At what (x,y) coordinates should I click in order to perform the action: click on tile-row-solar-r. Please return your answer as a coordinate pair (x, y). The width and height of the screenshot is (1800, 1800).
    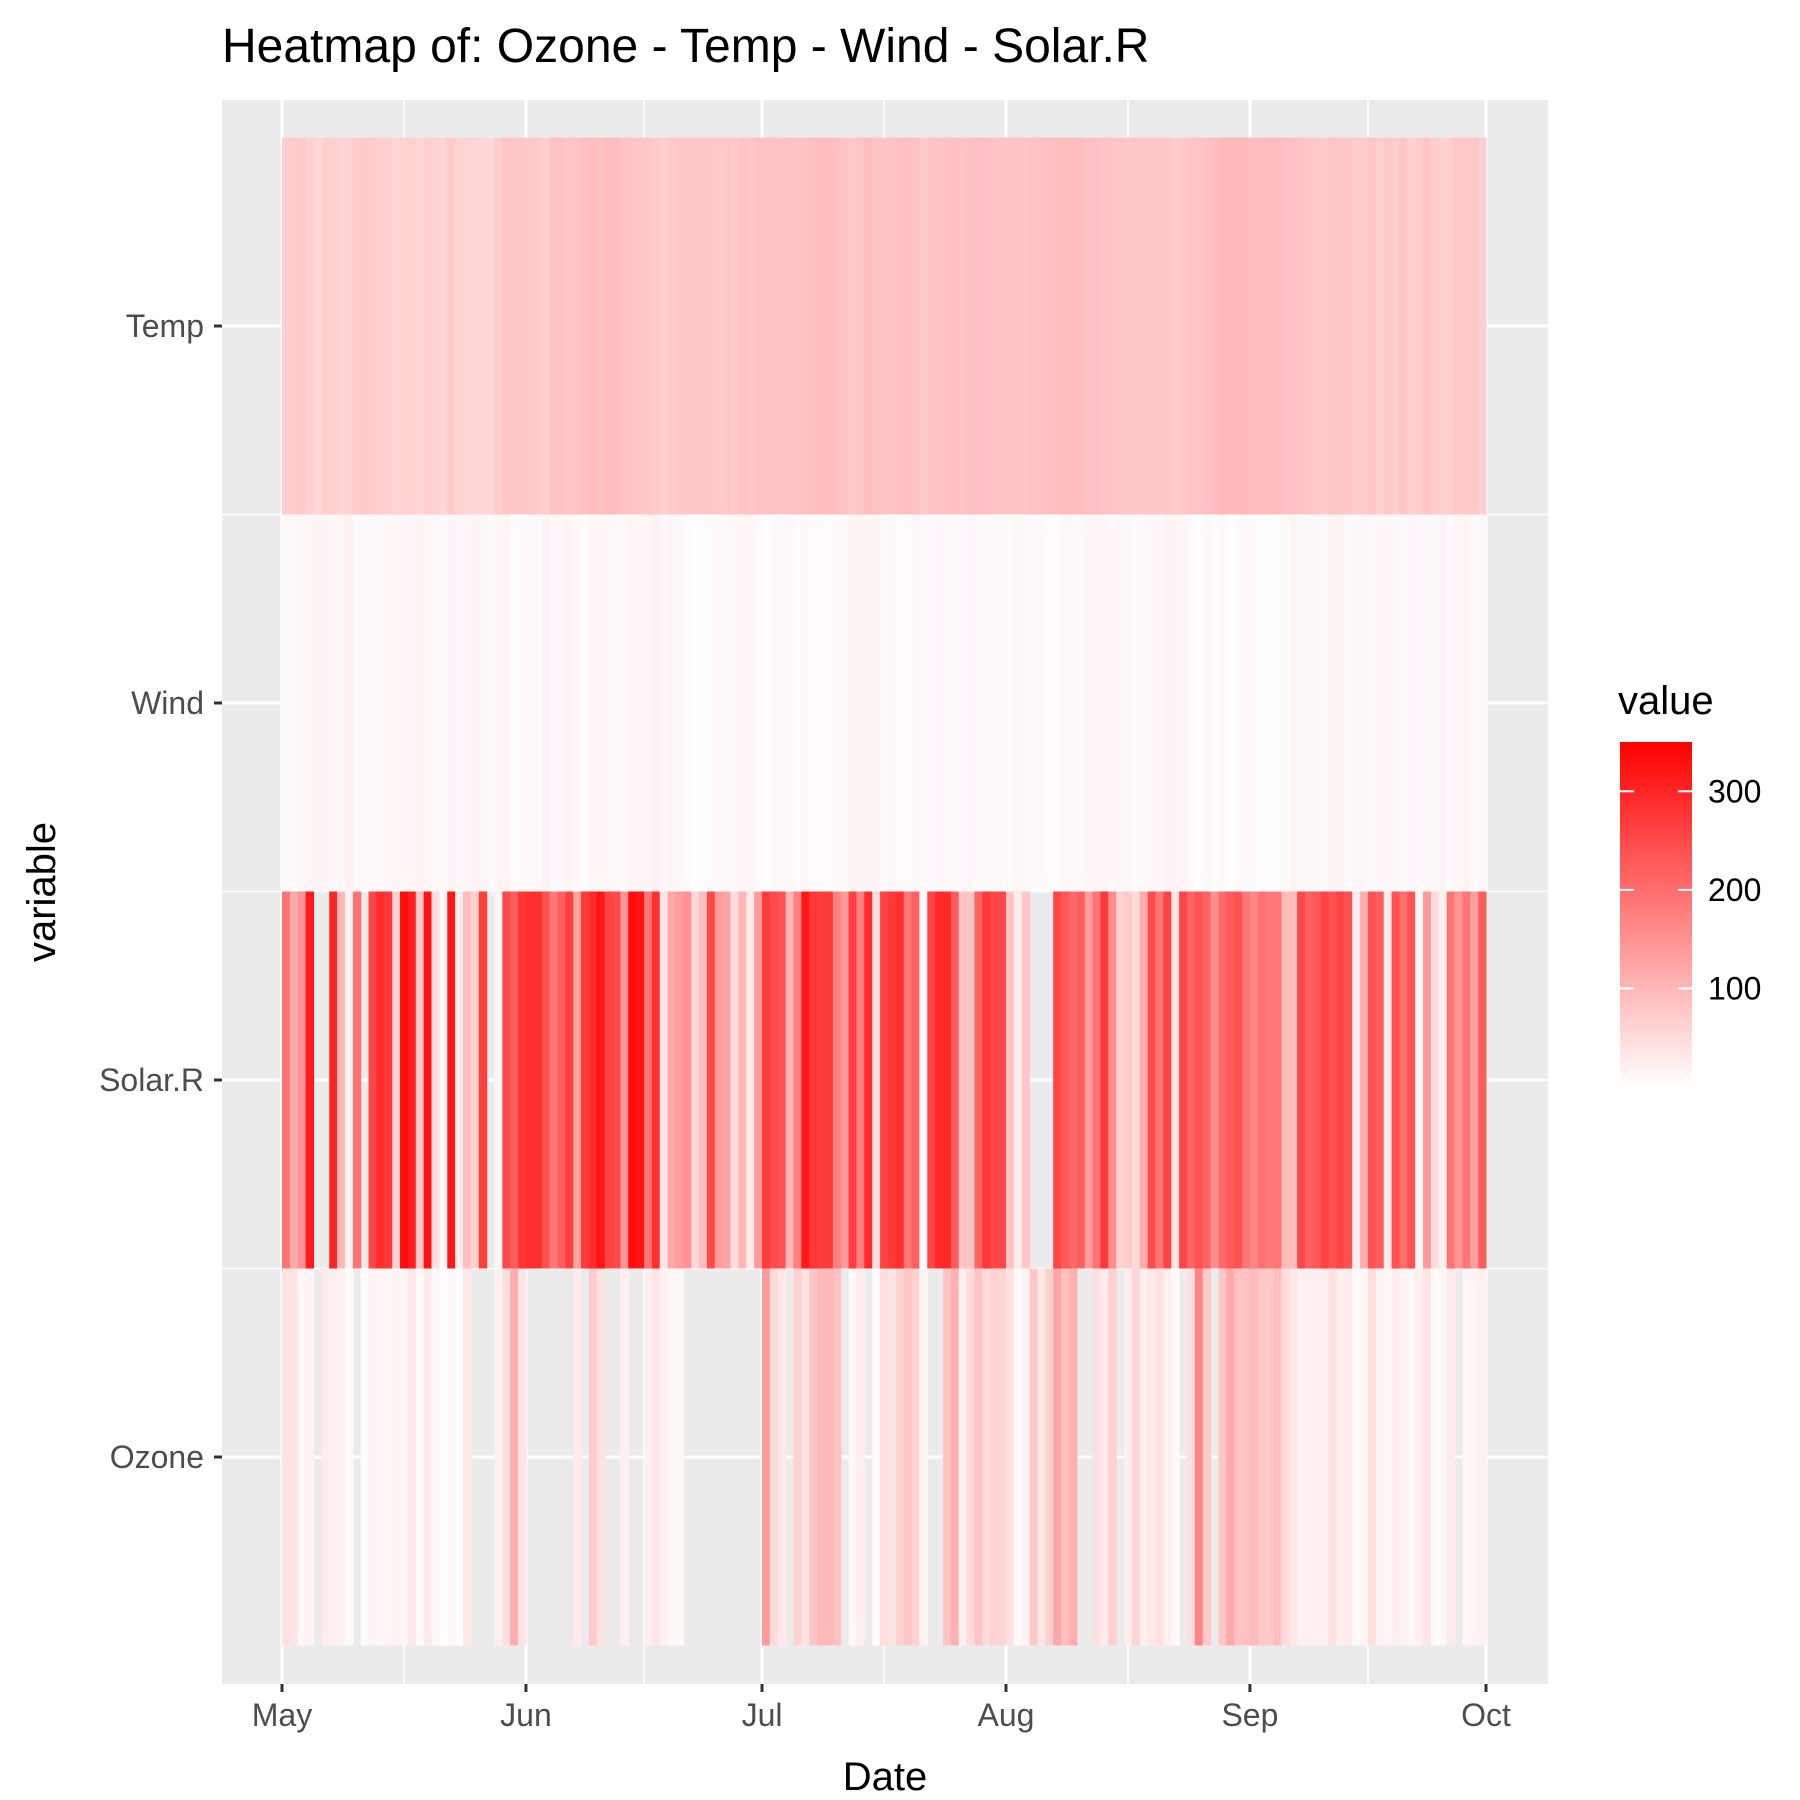
    Looking at the image, I should click on (884, 1080).